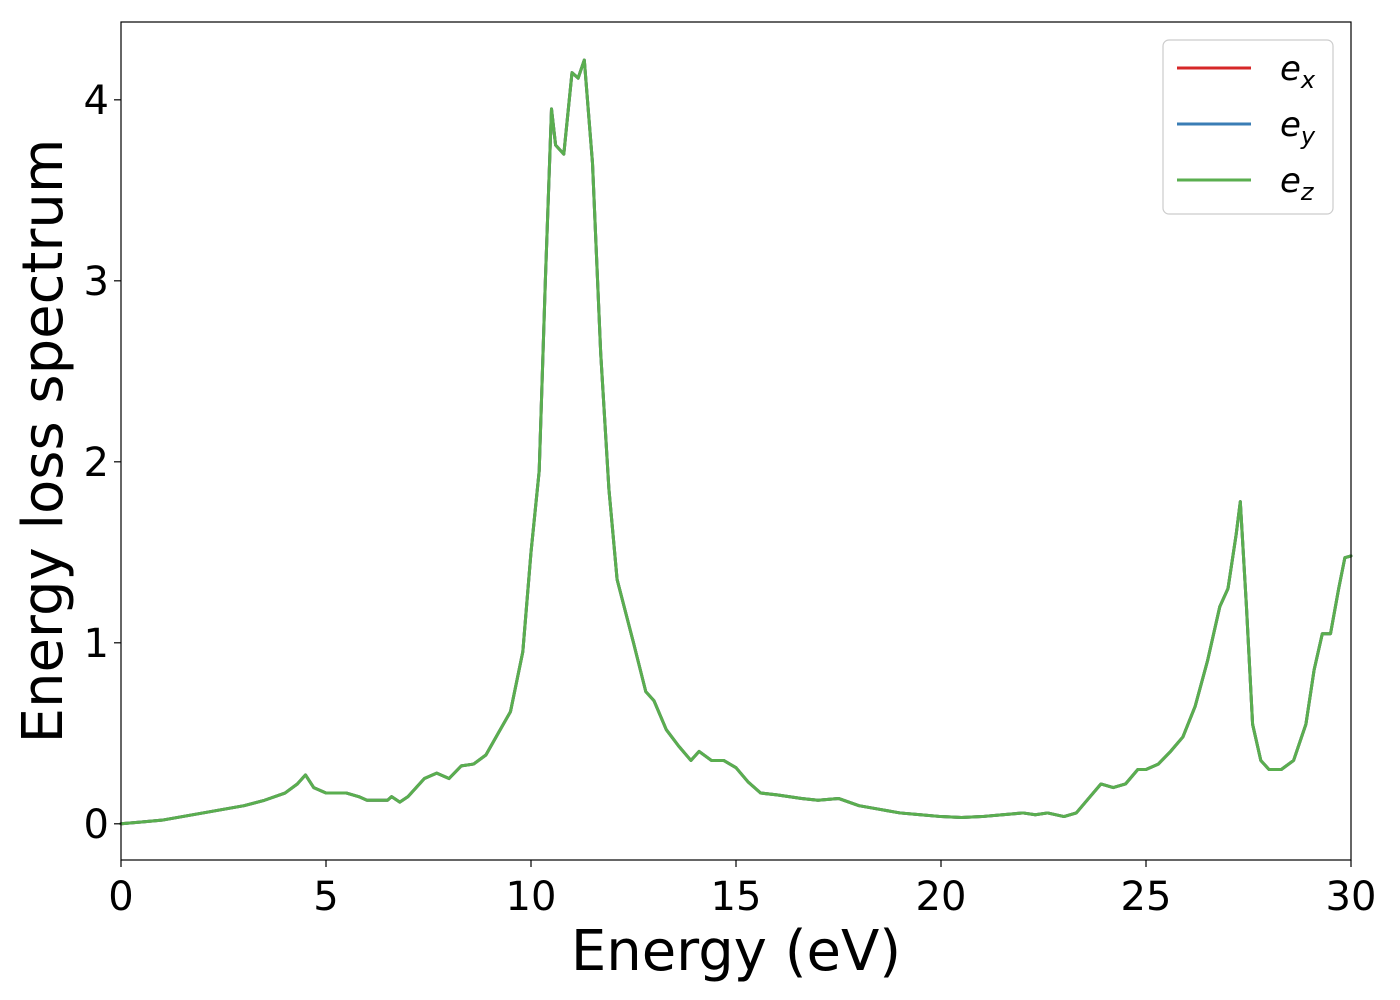 This screenshot has width=1400, height=1000. Describe the element at coordinates (43, 441) in the screenshot. I see `y-axis-label: Energy loss spectrum` at that location.